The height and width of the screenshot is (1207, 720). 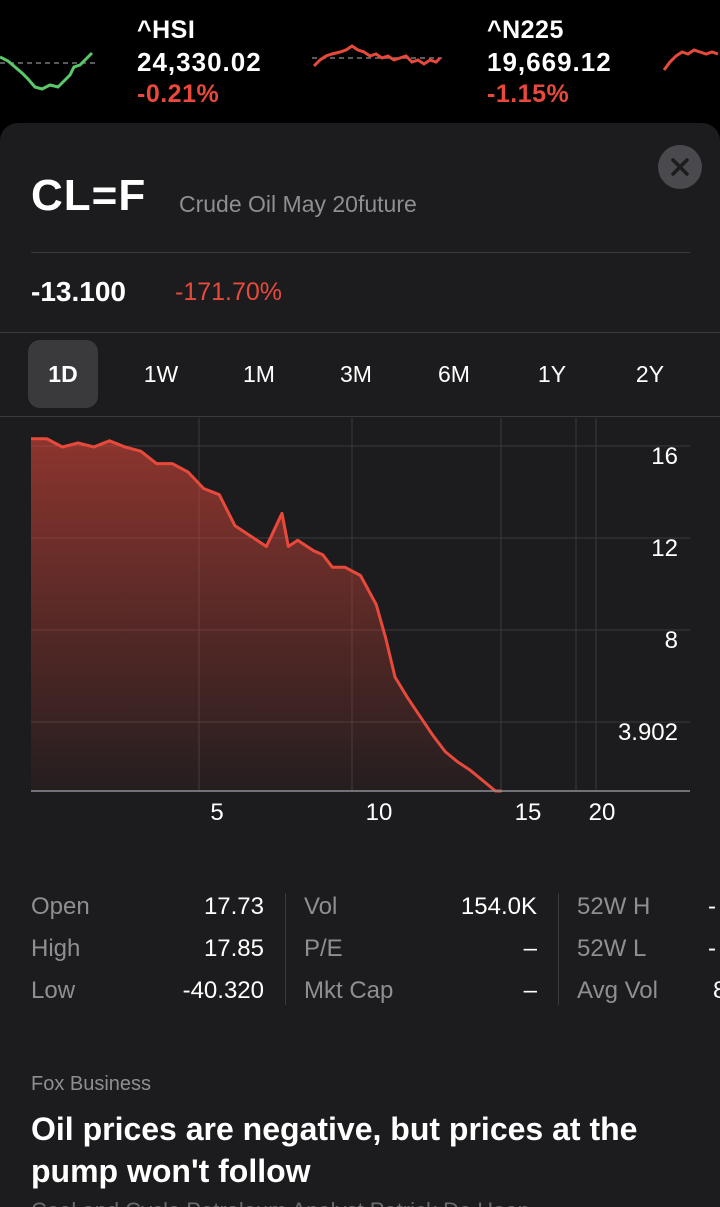 What do you see at coordinates (298, 204) in the screenshot?
I see `quote-name: Crude Oil May 20future` at bounding box center [298, 204].